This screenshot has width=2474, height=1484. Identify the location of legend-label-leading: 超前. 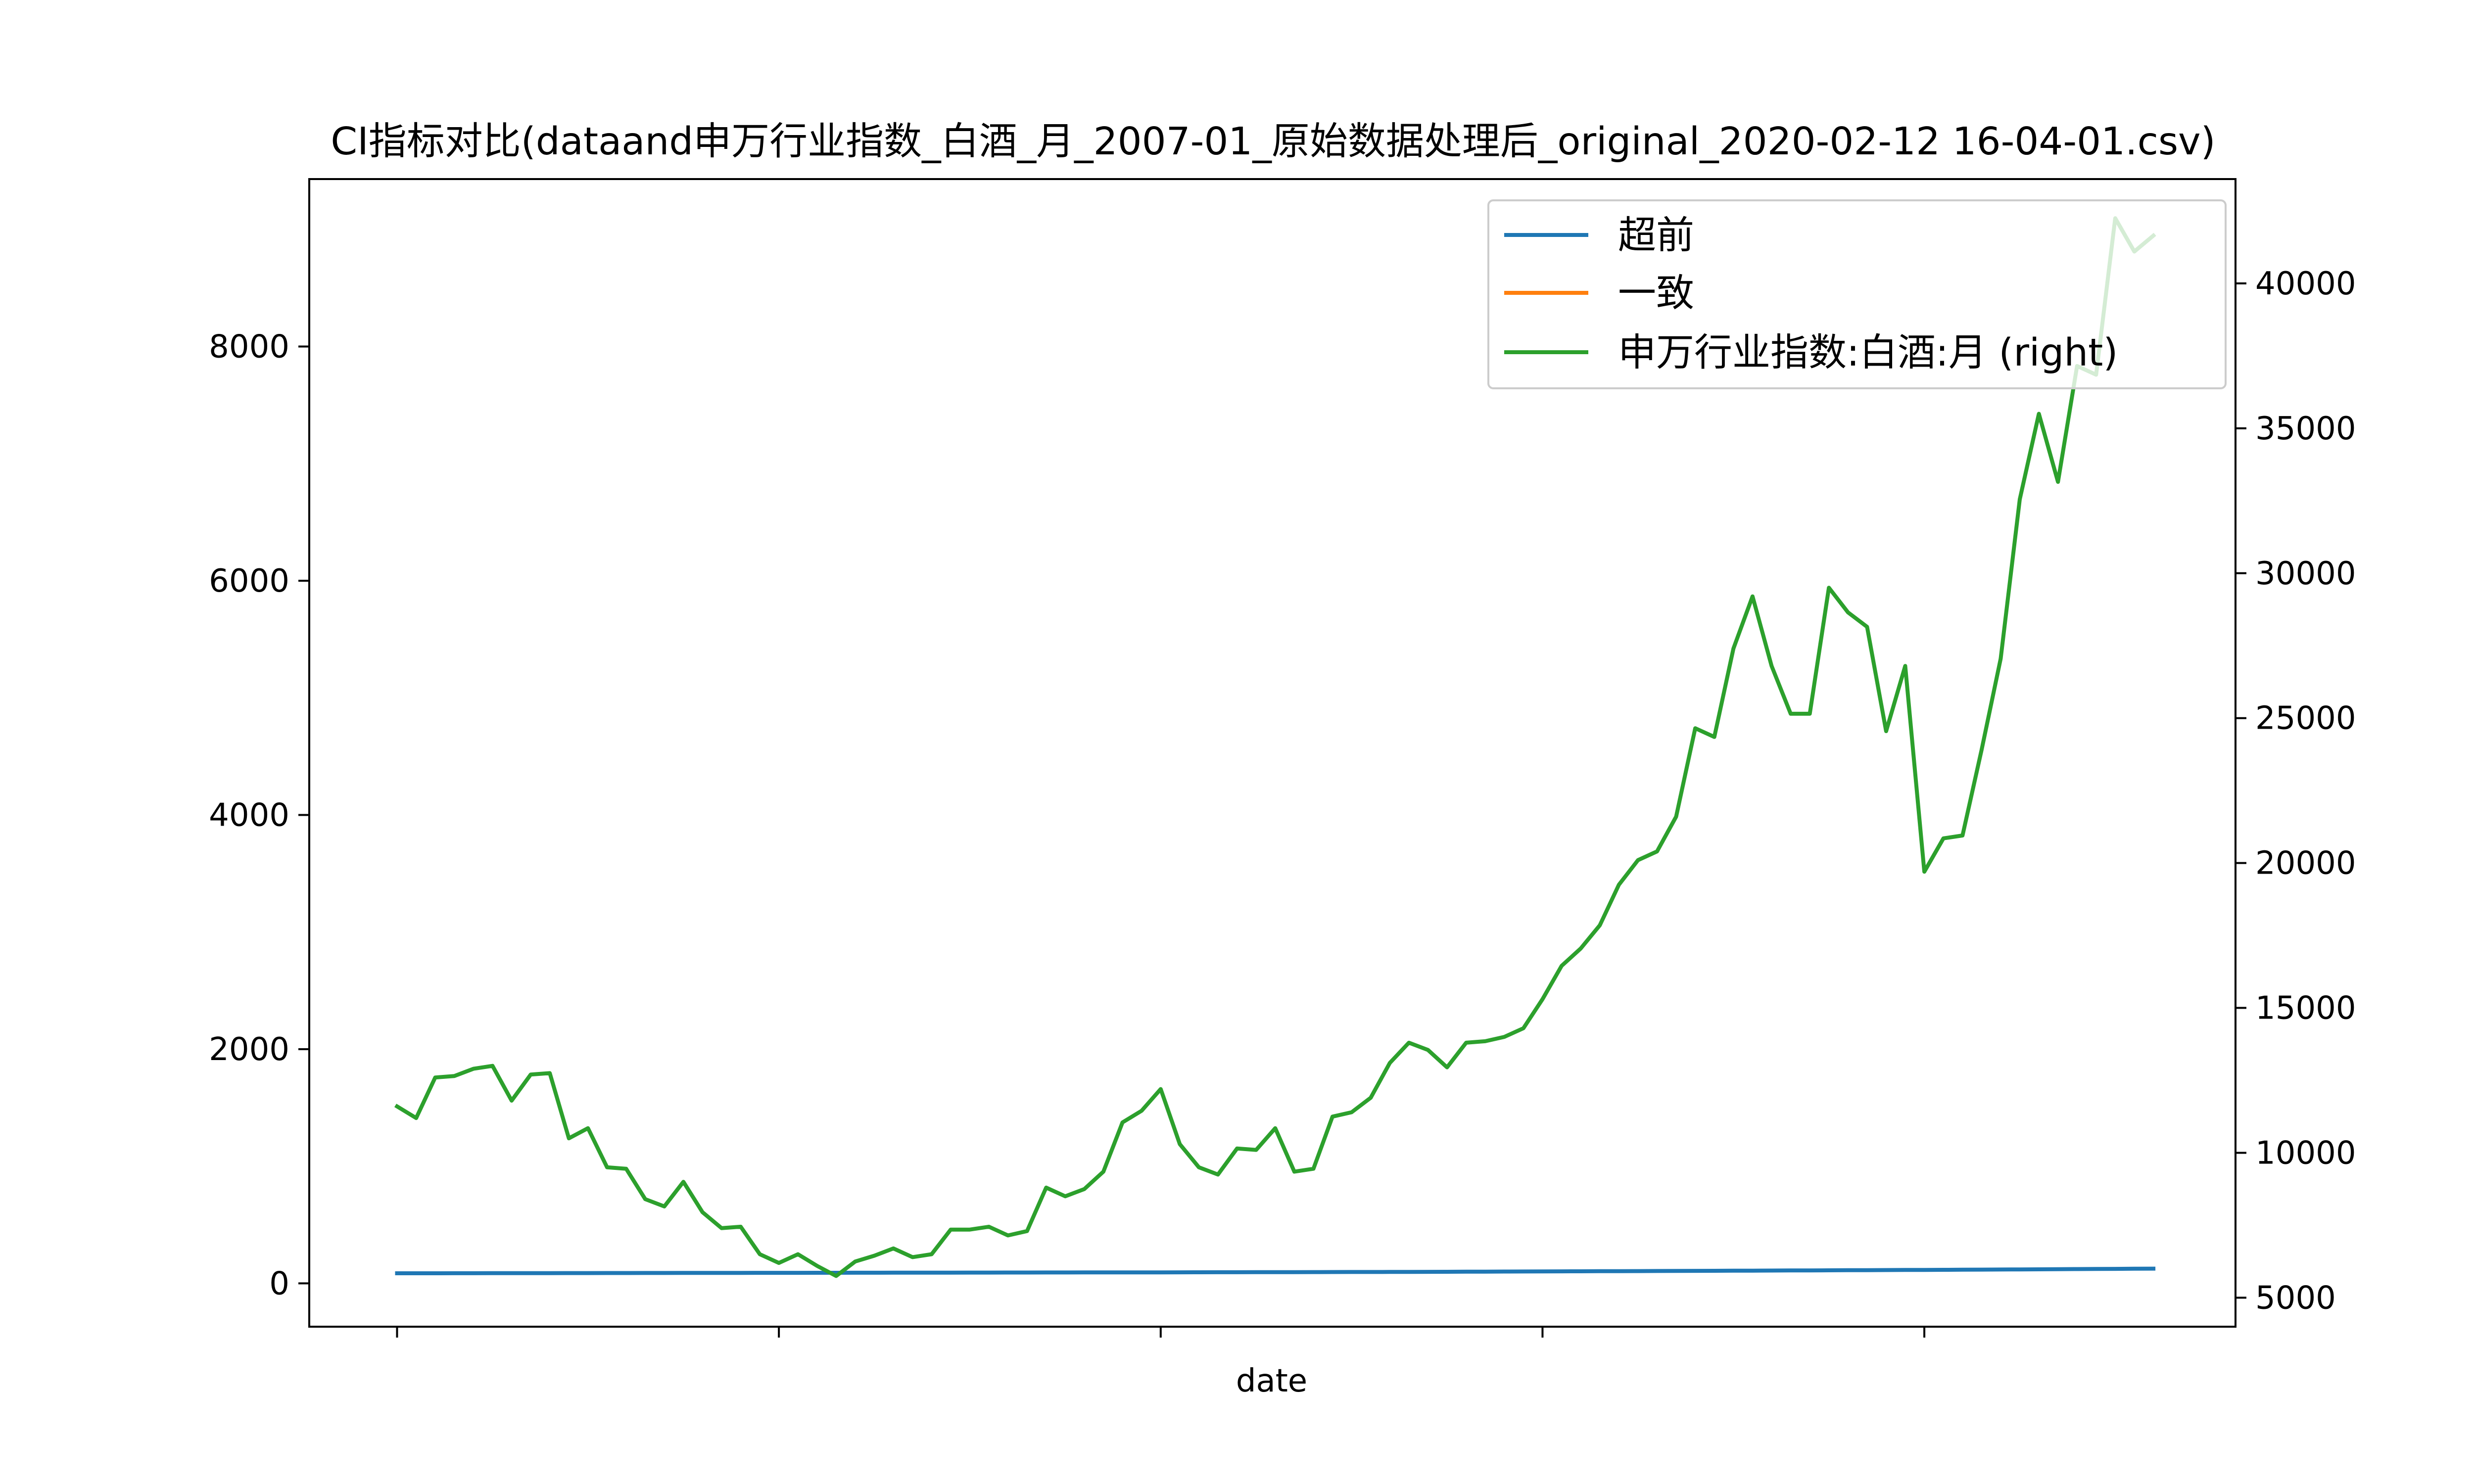
(1656, 236).